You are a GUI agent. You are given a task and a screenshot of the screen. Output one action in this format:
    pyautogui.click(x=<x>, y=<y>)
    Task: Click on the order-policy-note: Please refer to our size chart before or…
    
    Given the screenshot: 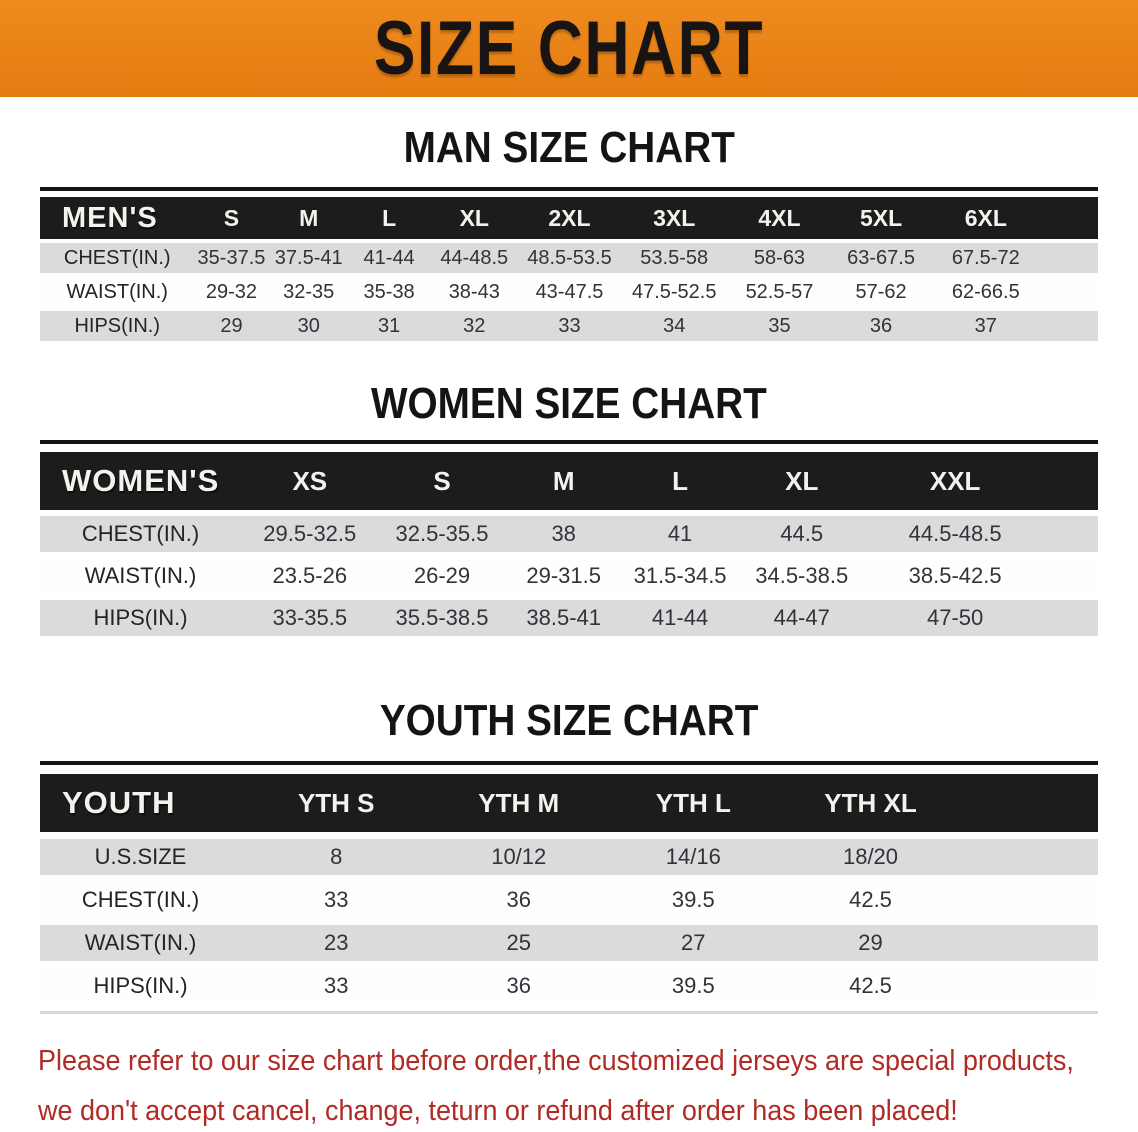 What is the action you would take?
    pyautogui.click(x=588, y=1084)
    